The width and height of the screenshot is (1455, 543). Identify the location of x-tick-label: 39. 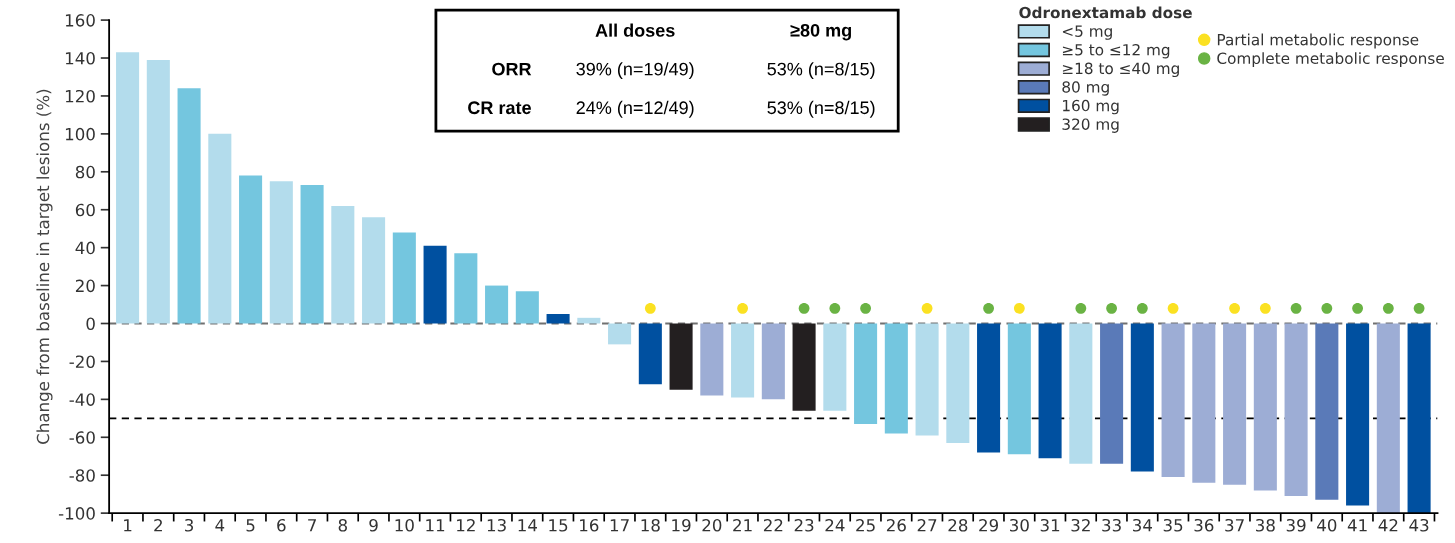
(1296, 525).